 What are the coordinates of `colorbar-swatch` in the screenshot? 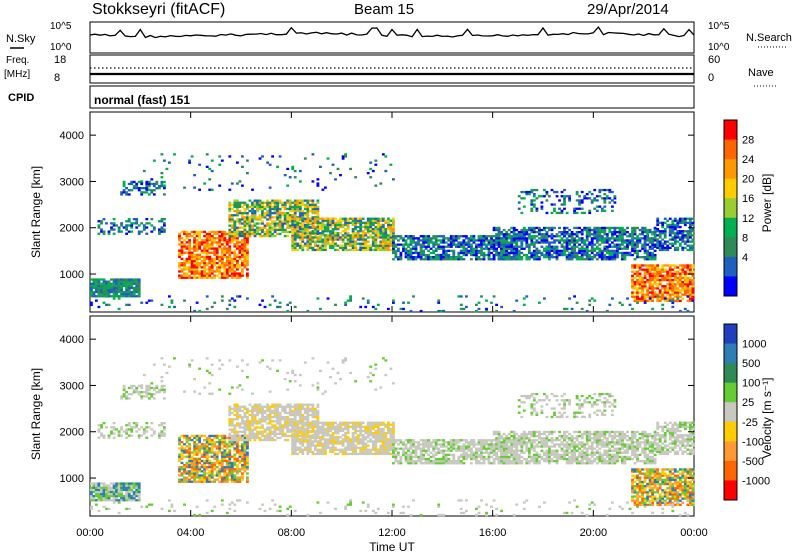 It's located at (730, 169).